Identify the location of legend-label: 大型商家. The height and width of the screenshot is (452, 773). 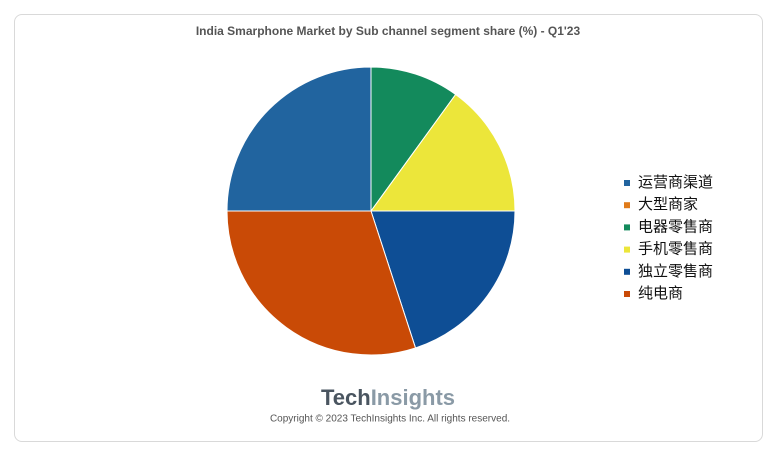
(668, 204).